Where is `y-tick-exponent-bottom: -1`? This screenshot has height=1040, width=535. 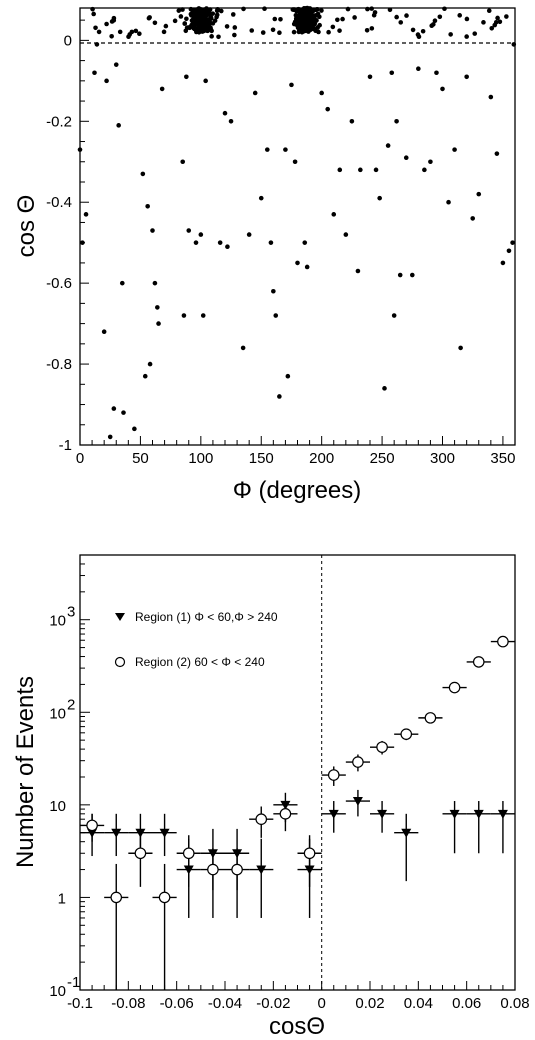
y-tick-exponent-bottom: -1 is located at coordinates (73, 982).